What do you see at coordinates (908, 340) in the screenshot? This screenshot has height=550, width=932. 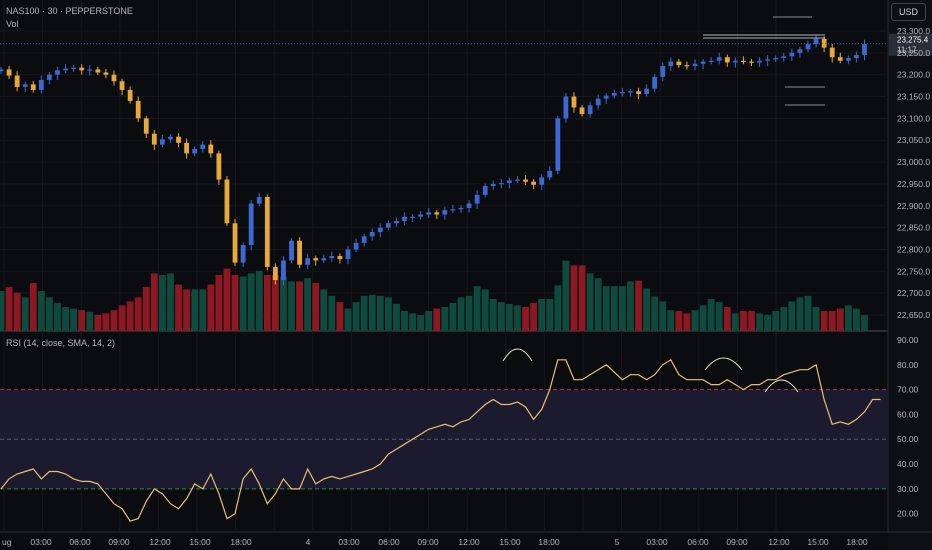 I see `rsi-tick-label: 90.00` at bounding box center [908, 340].